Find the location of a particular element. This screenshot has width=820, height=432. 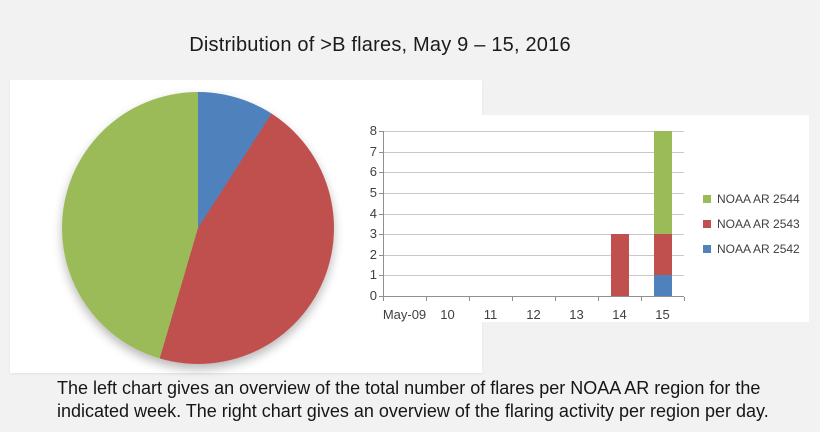

x-axis-label: May-09 is located at coordinates (404, 314).